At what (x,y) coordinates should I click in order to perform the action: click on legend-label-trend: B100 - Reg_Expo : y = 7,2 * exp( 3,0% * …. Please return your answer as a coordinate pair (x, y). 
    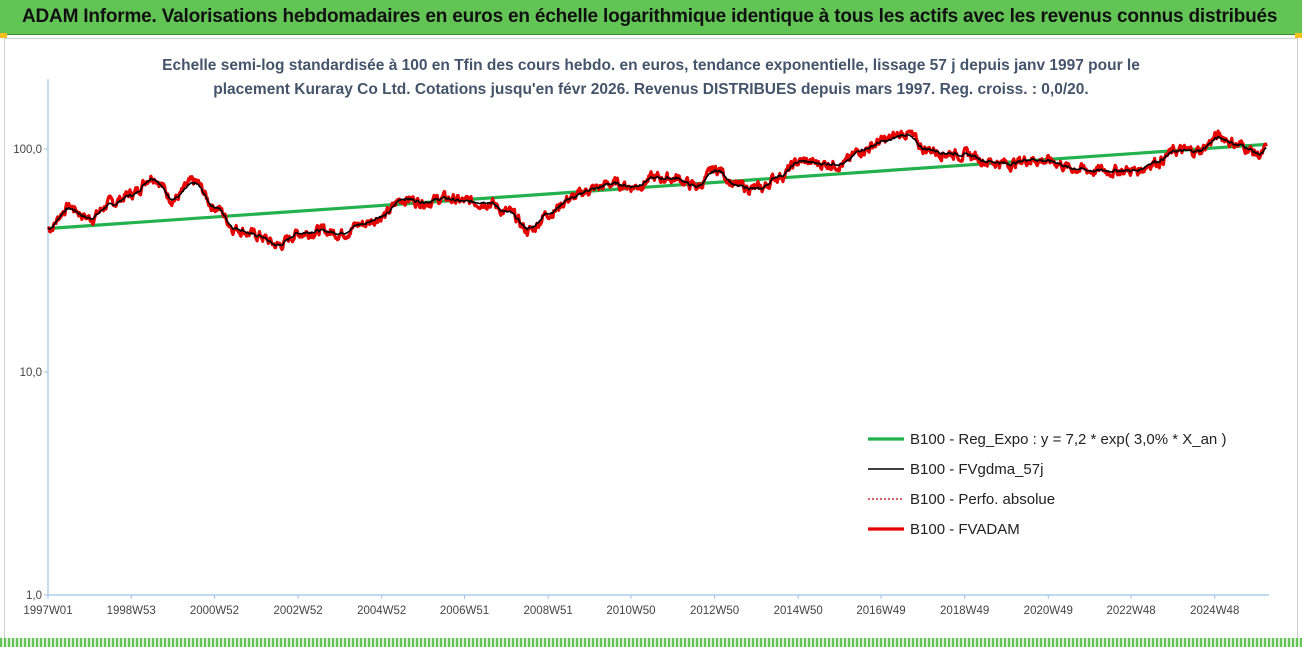
    Looking at the image, I should click on (1068, 439).